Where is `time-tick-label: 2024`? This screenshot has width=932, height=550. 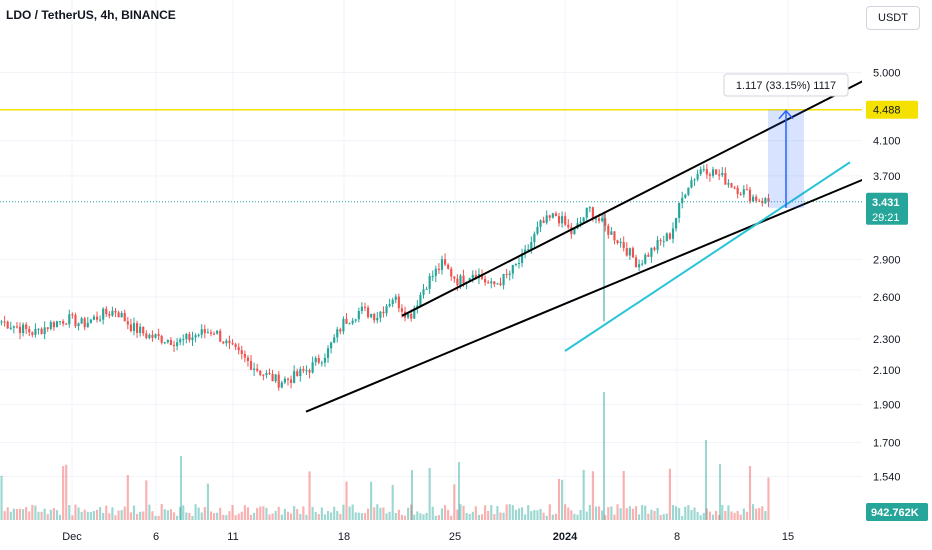 time-tick-label: 2024 is located at coordinates (565, 537).